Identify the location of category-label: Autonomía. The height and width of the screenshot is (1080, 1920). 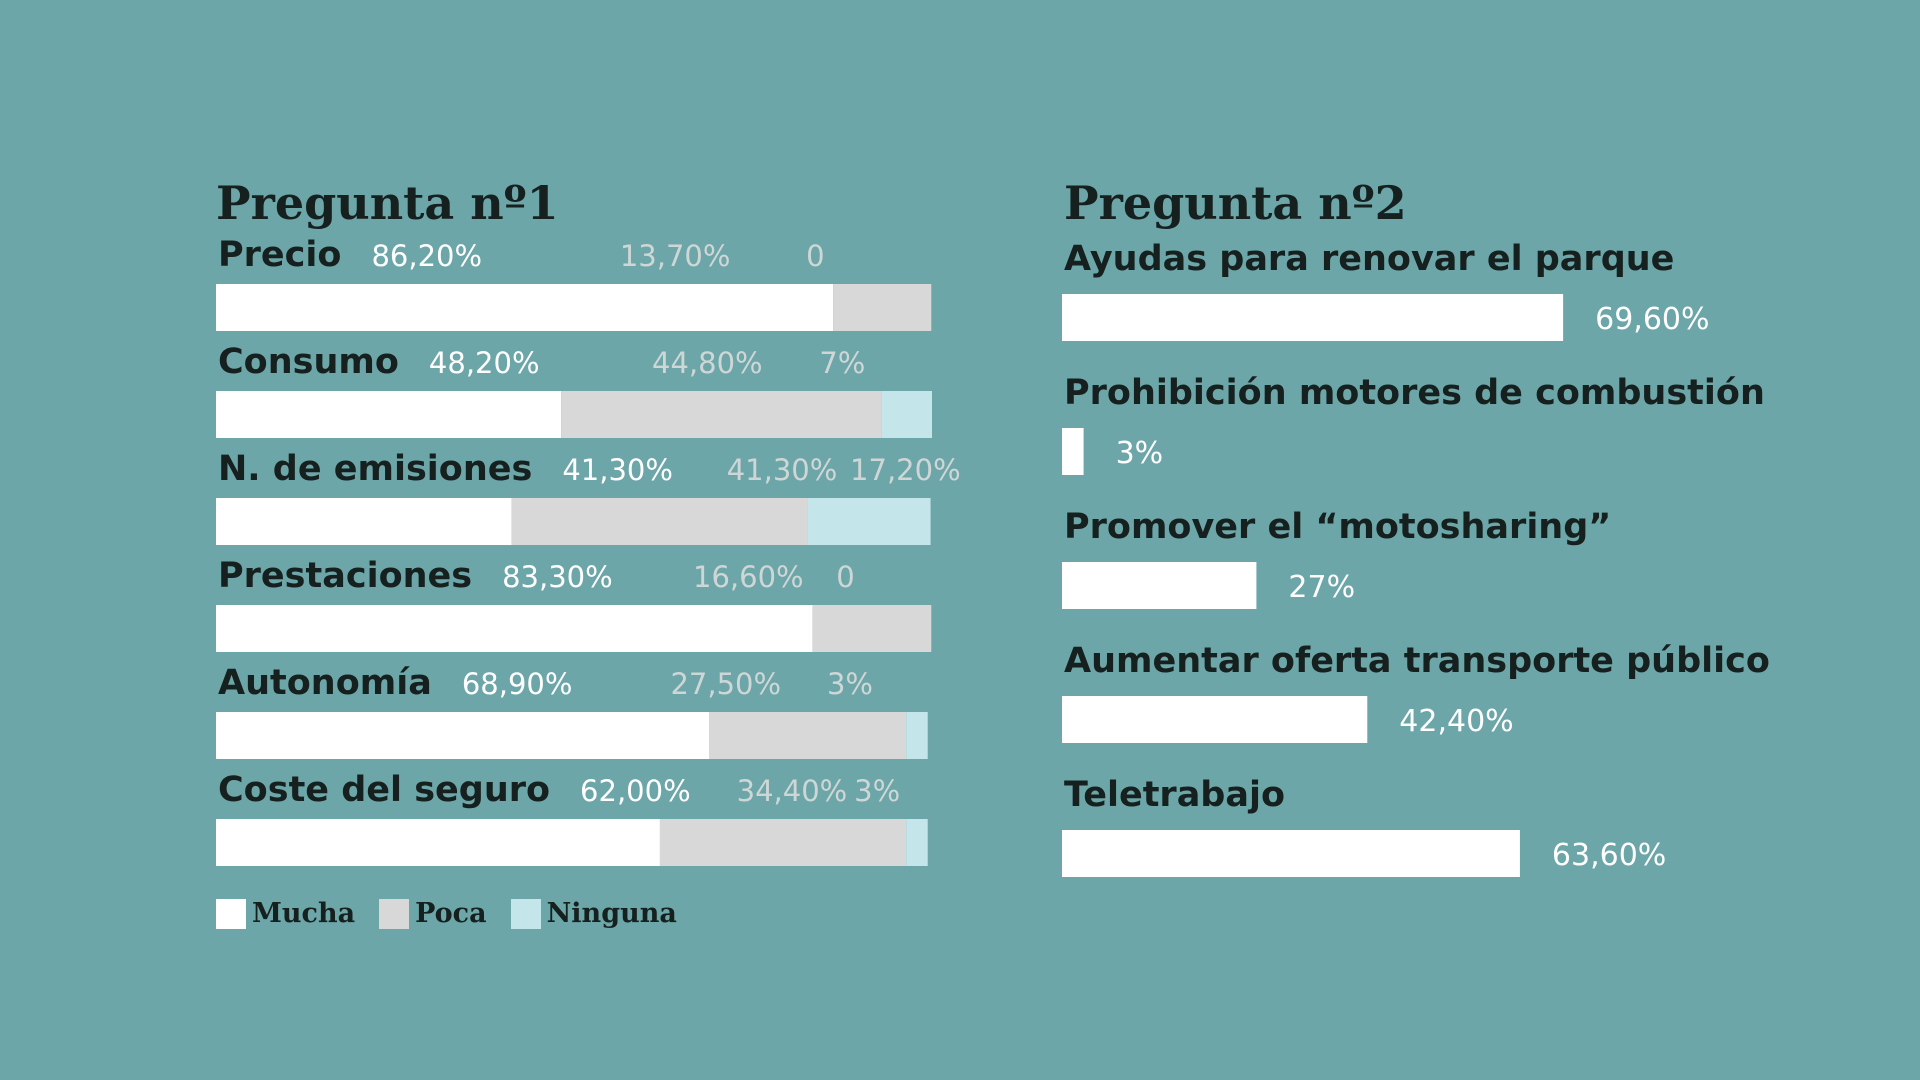
(325, 683).